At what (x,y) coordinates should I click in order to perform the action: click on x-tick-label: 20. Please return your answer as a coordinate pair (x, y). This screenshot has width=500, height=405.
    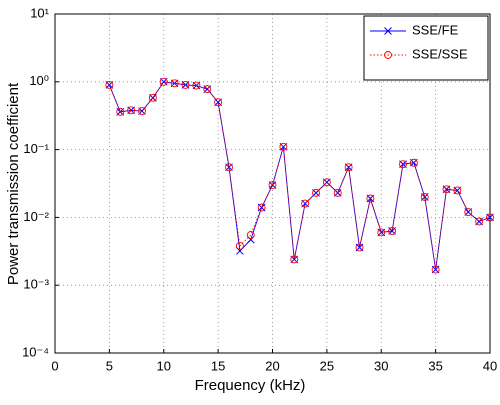
    Looking at the image, I should click on (272, 365).